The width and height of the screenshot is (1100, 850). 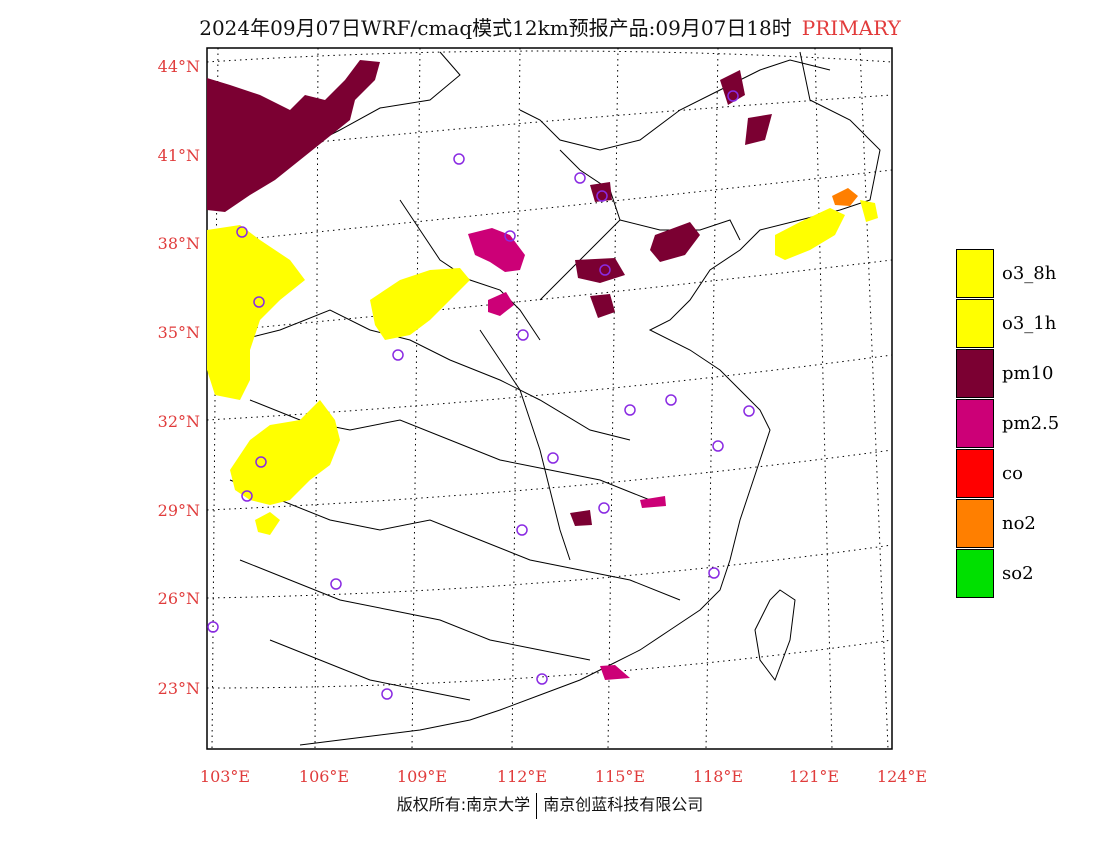 I want to click on legend-item-o3-1h: o3_1h, so click(x=1021, y=324).